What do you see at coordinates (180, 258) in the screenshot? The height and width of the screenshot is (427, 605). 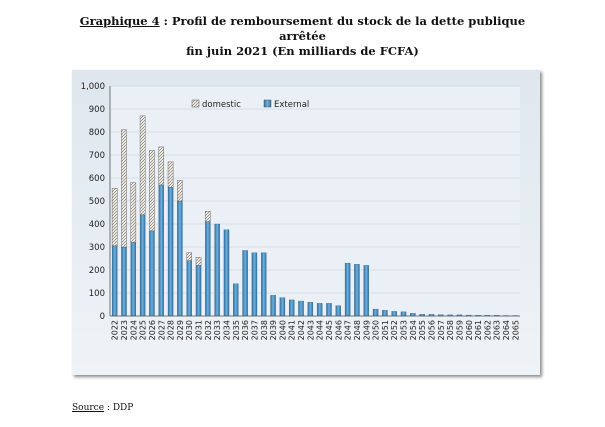 I see `bar-external-2029` at bounding box center [180, 258].